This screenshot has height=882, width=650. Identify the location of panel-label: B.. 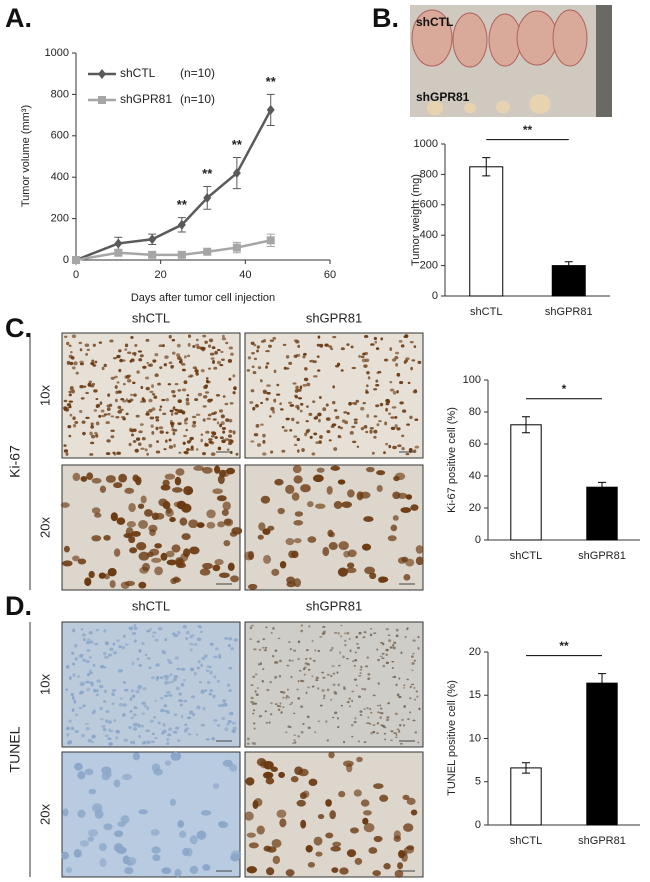
(385, 18).